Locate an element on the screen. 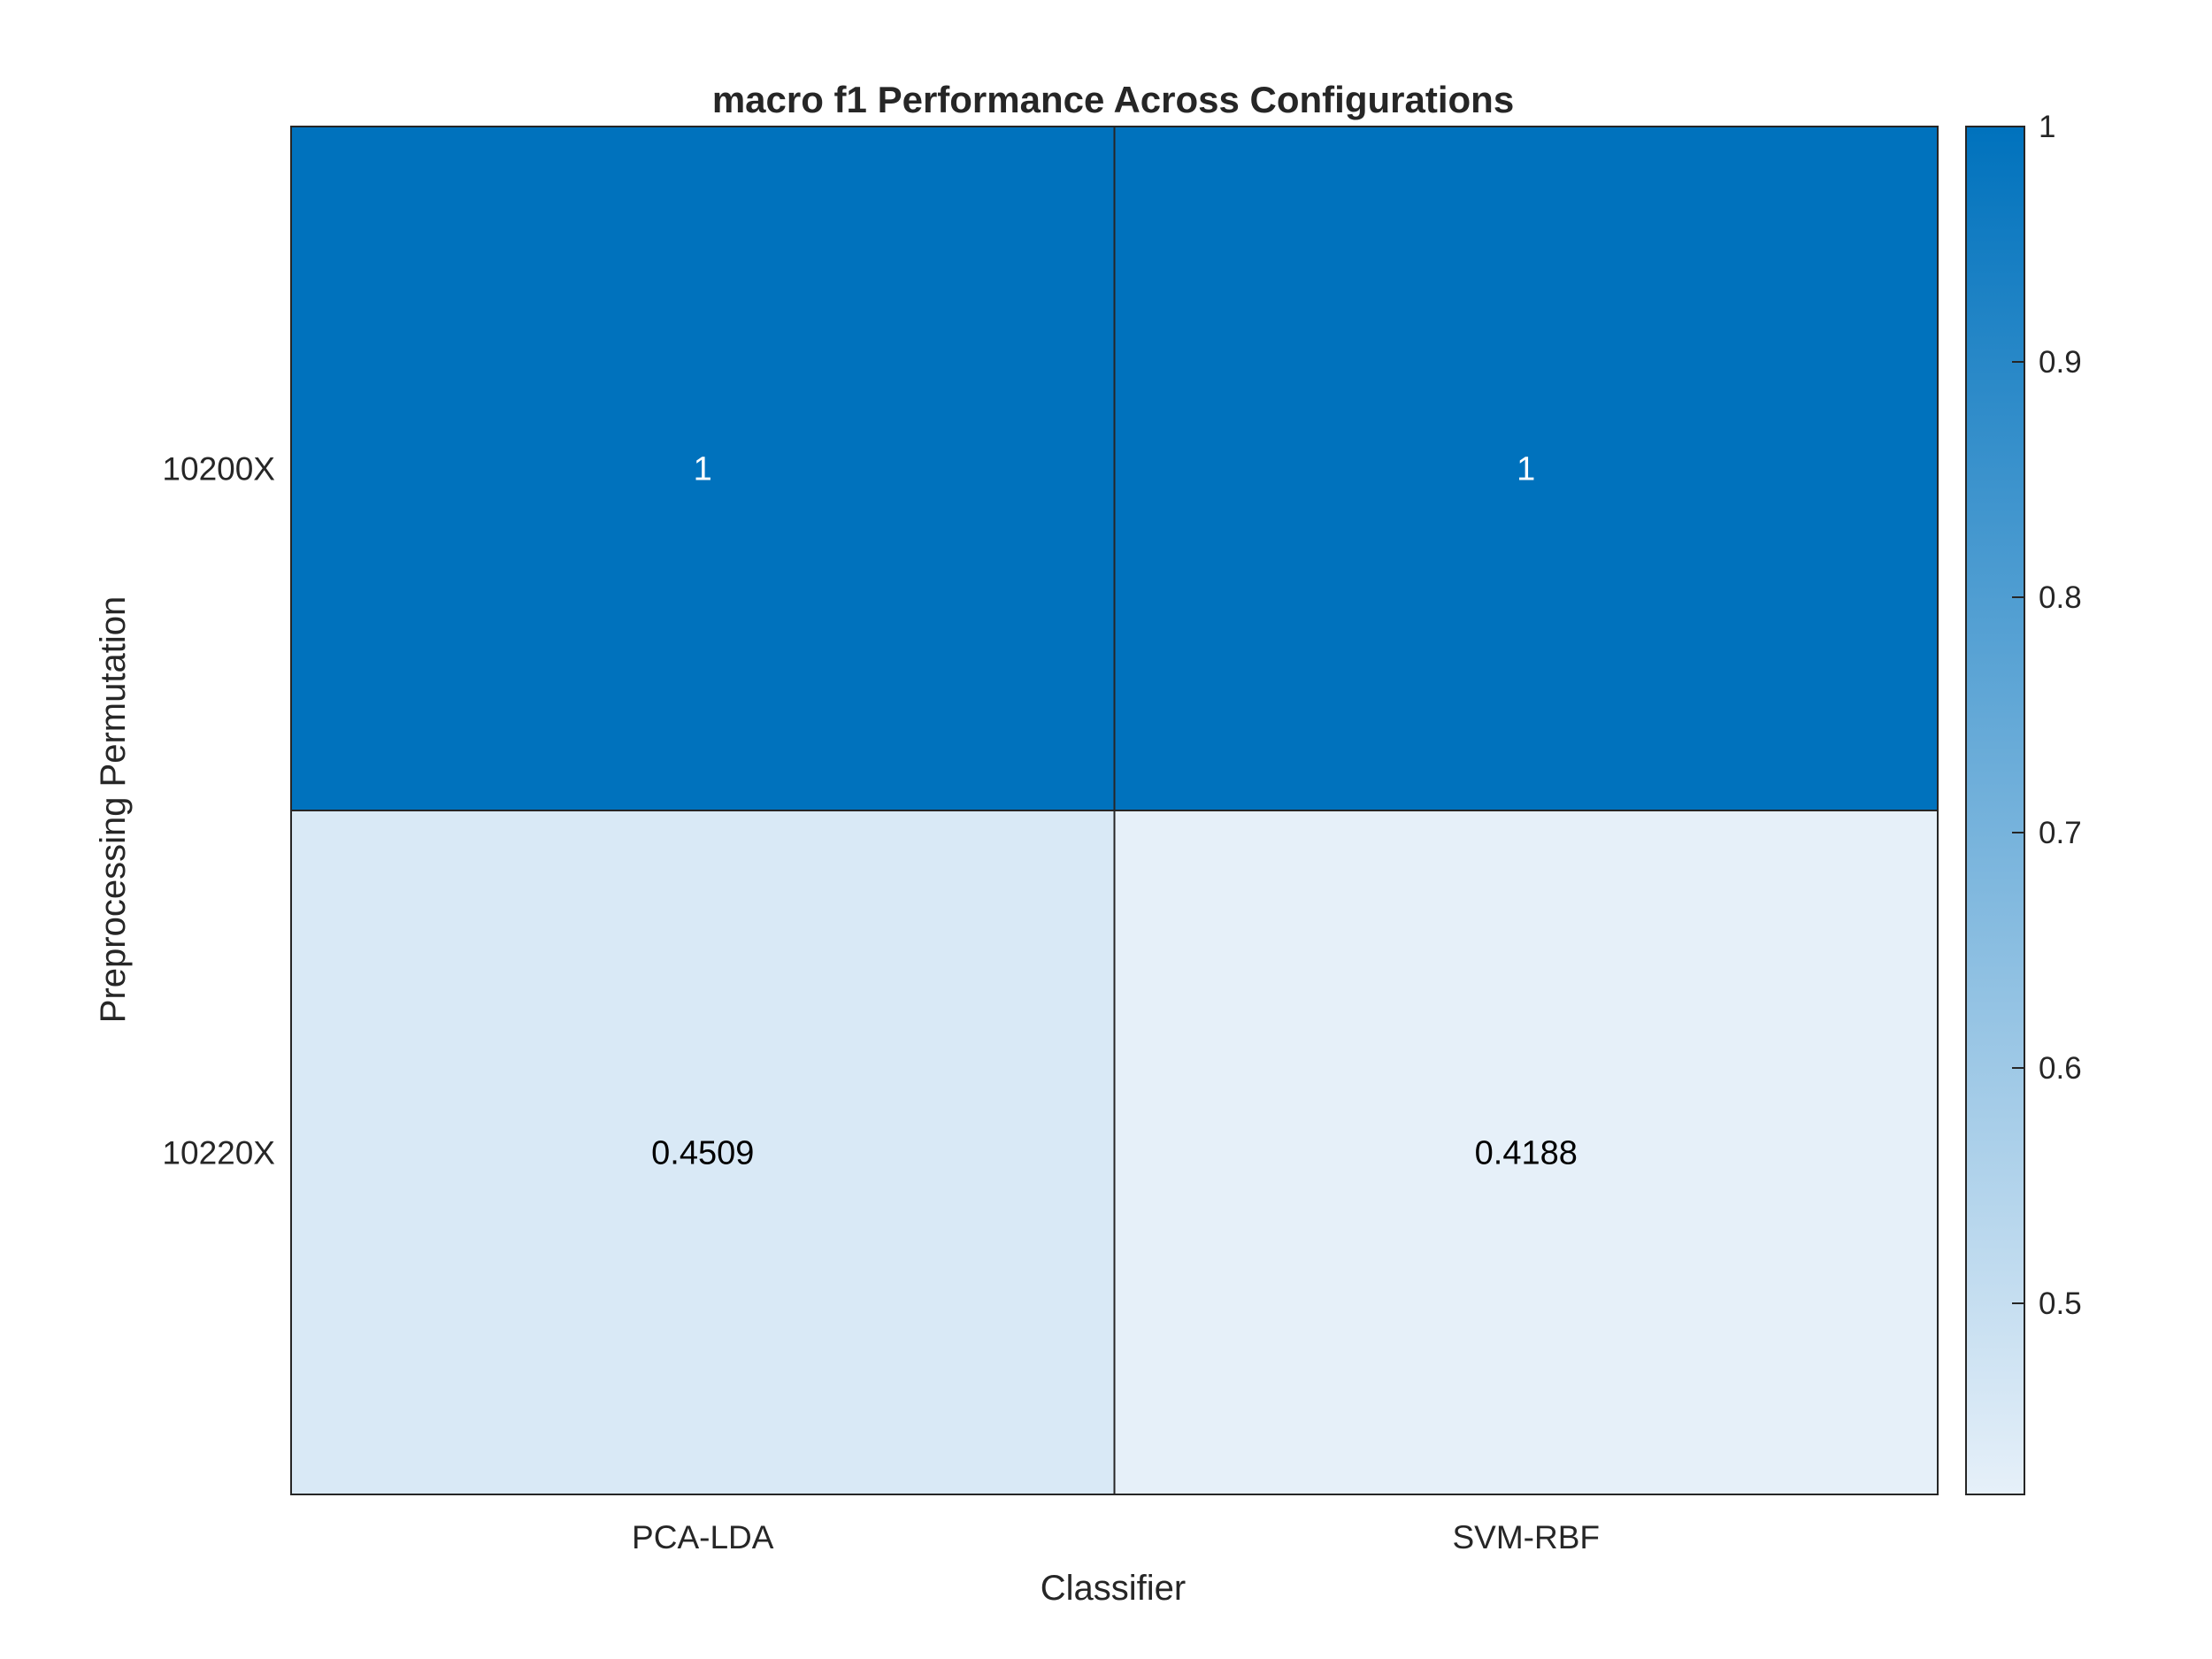  x-tick-label: SVM-RBF is located at coordinates (1527, 1537).